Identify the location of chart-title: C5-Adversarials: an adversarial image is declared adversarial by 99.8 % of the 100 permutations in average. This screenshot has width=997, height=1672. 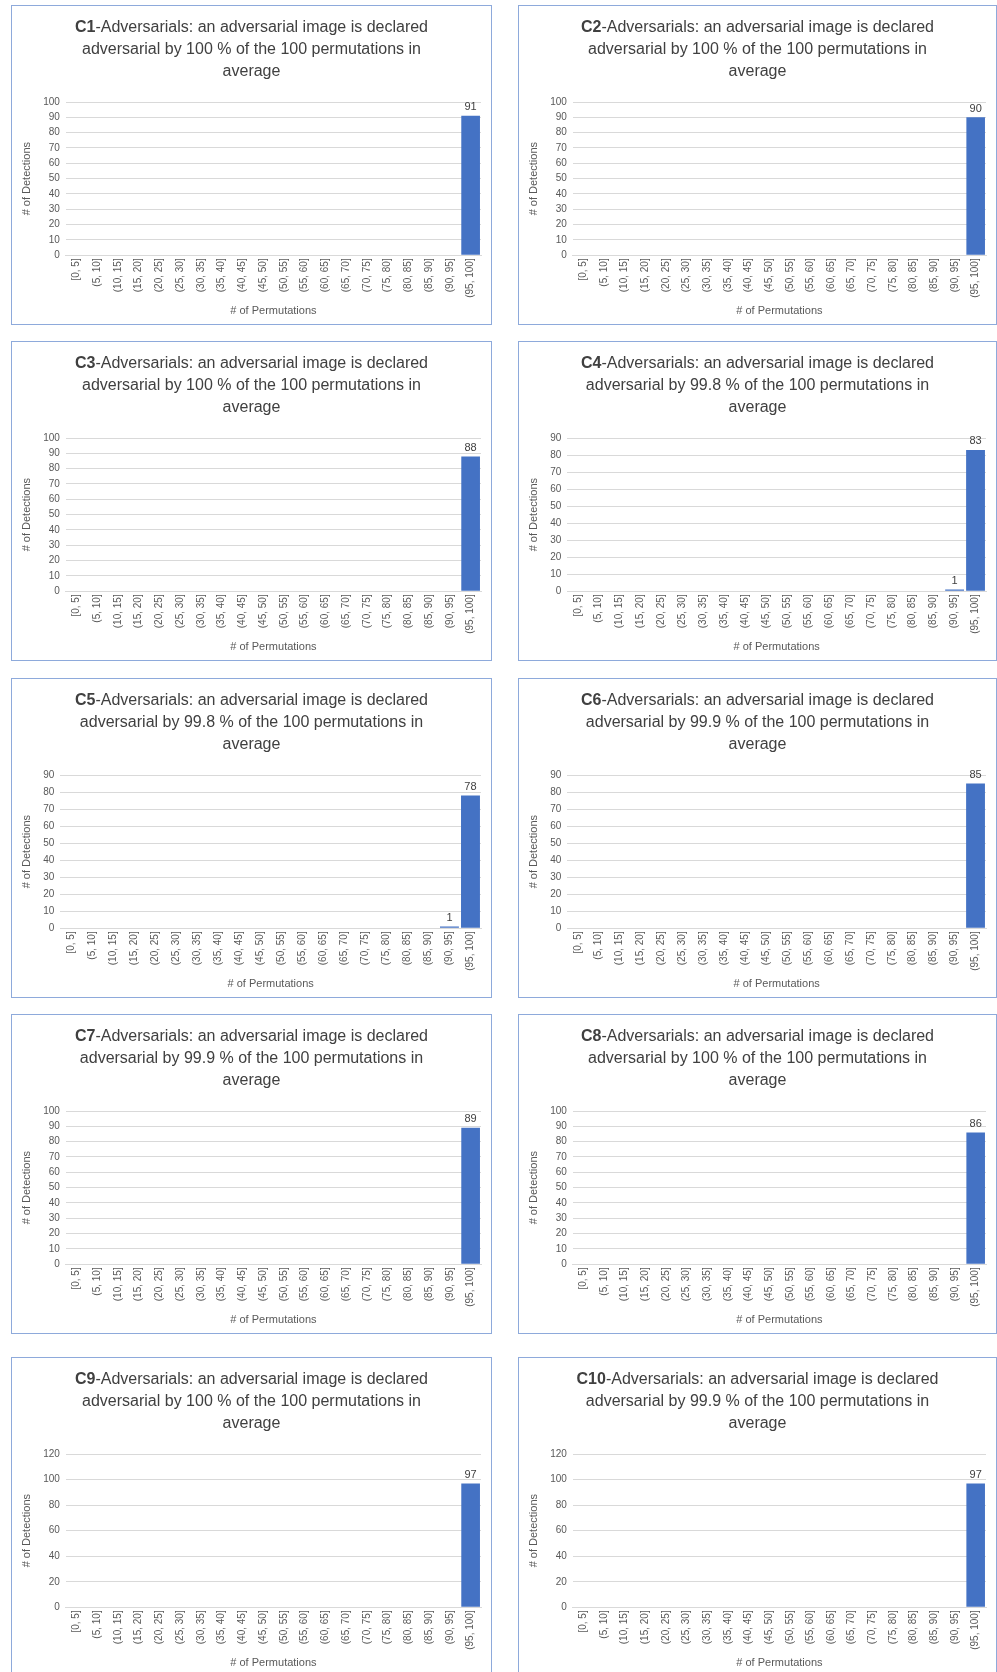
(251, 722).